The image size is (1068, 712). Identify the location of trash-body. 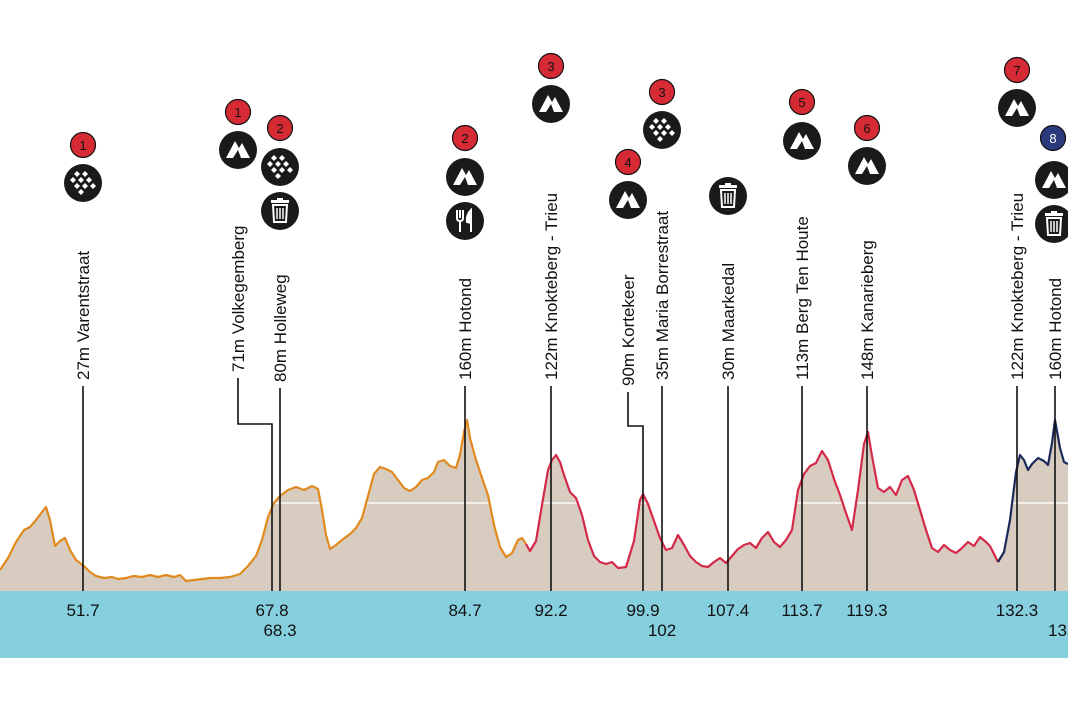
(1054, 226).